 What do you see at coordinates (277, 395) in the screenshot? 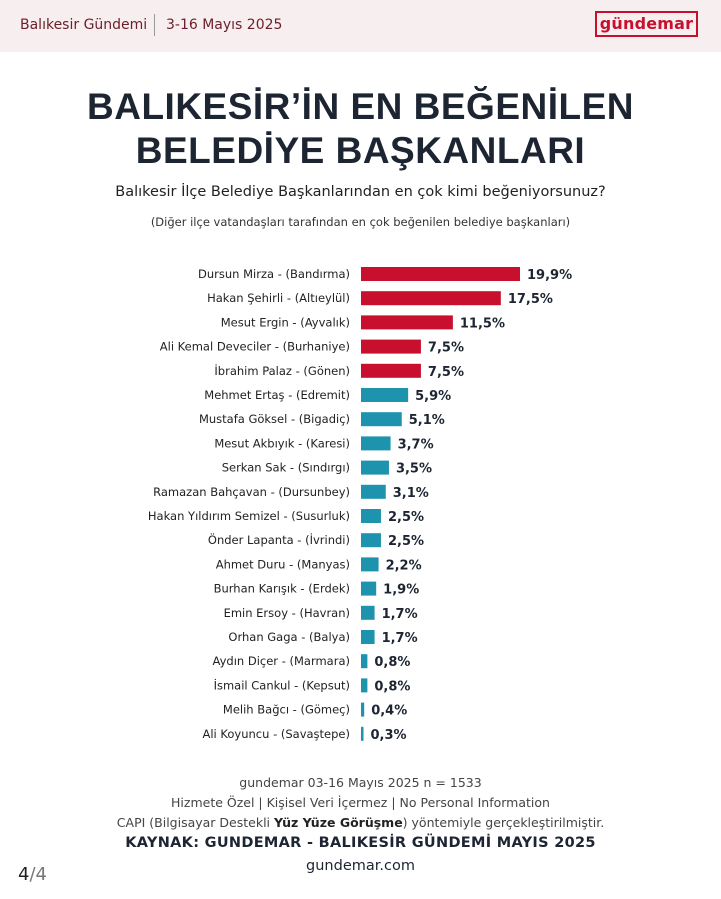
I see `category-label: Mehmet Ertaş - (Edremit)` at bounding box center [277, 395].